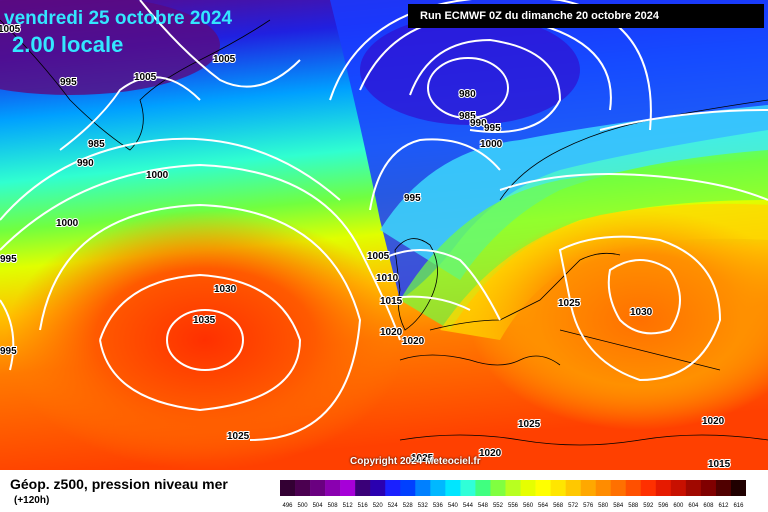  Describe the element at coordinates (393, 506) in the screenshot. I see `legend-tick-label: 524` at that location.